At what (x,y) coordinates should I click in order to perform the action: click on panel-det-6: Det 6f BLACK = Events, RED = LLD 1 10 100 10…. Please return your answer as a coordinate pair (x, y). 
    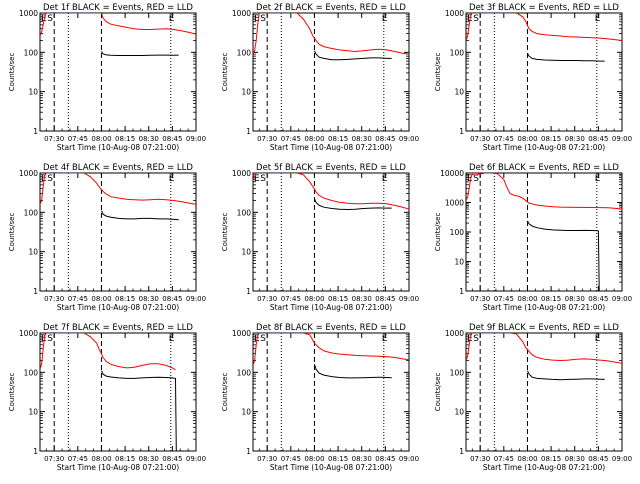
    Looking at the image, I should click on (533, 237).